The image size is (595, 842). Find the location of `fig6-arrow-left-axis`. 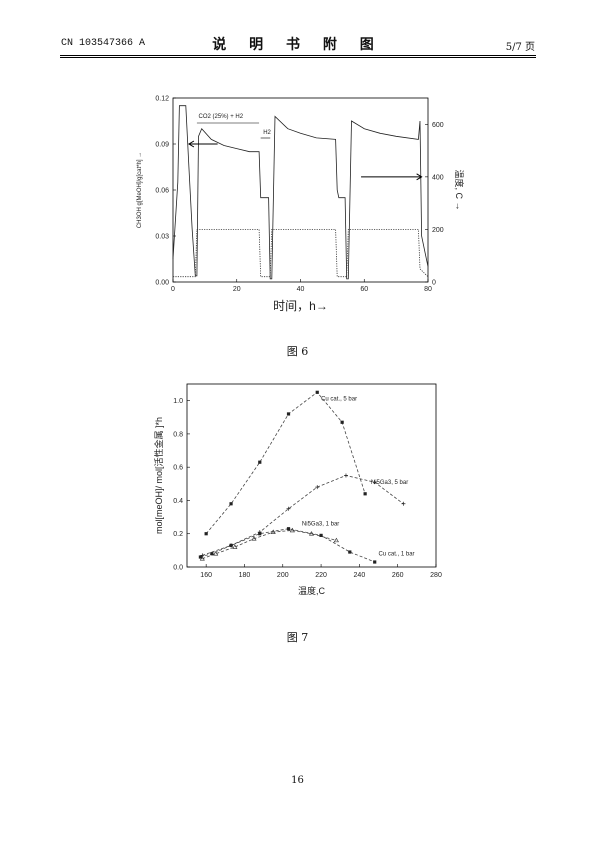

fig6-arrow-left-axis is located at coordinates (202, 144).